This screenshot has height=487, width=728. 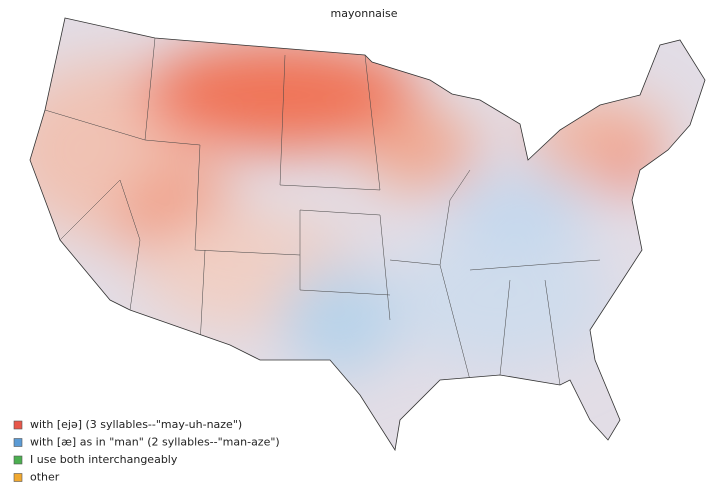 What do you see at coordinates (136, 424) in the screenshot?
I see `legend-label: with [ejə] (3 syllables--"may-uh-naze")` at bounding box center [136, 424].